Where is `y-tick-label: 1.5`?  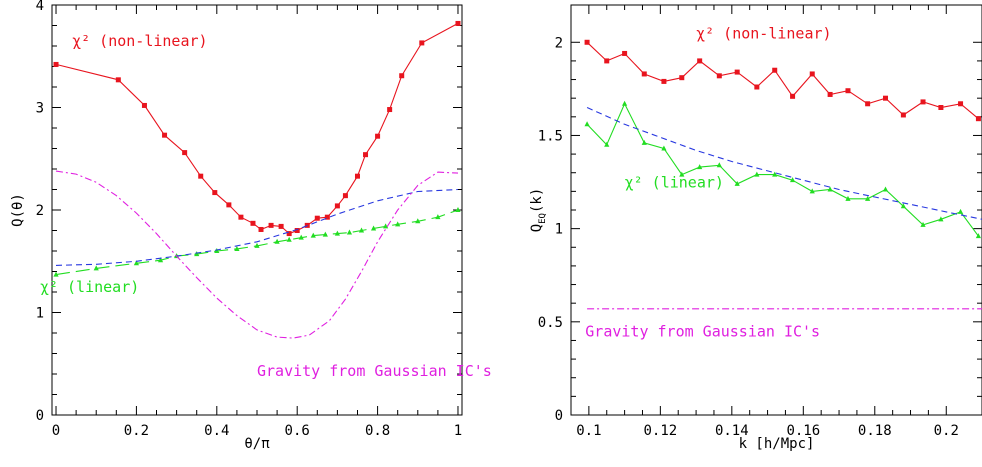 y-tick-label: 1.5 is located at coordinates (550, 136).